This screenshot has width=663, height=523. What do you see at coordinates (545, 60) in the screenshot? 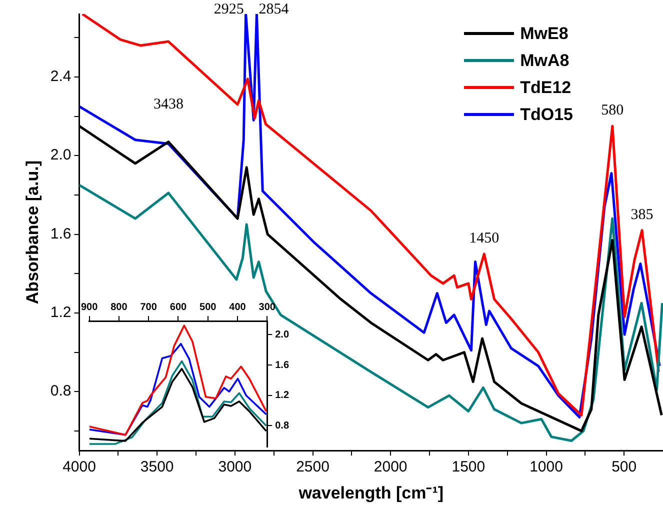
I see `legend-label: MwA8` at bounding box center [545, 60].